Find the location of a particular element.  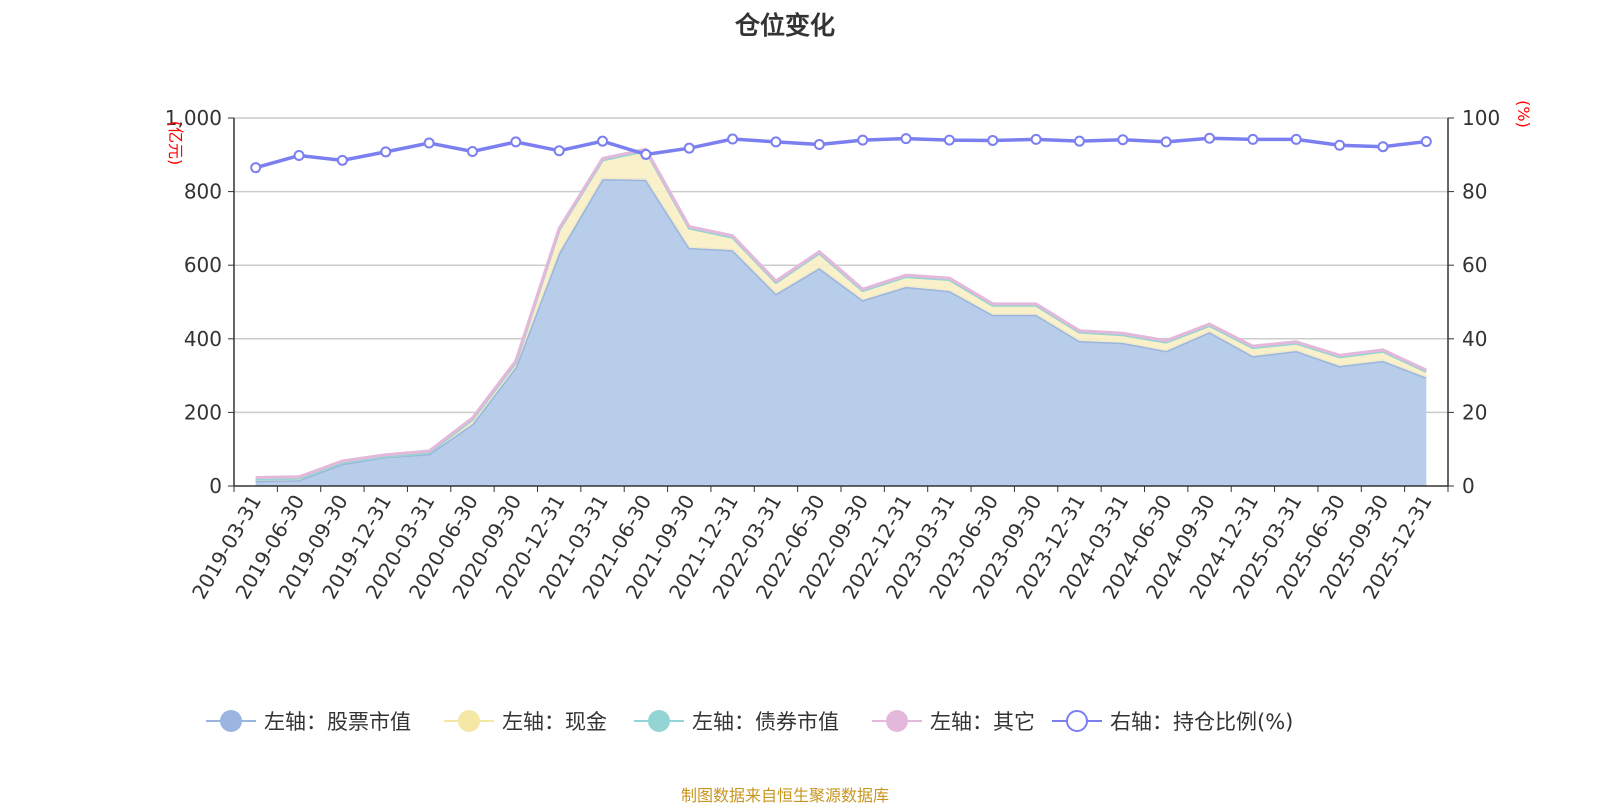

legend-label: 右轴：持仓比例(%) is located at coordinates (1201, 722).